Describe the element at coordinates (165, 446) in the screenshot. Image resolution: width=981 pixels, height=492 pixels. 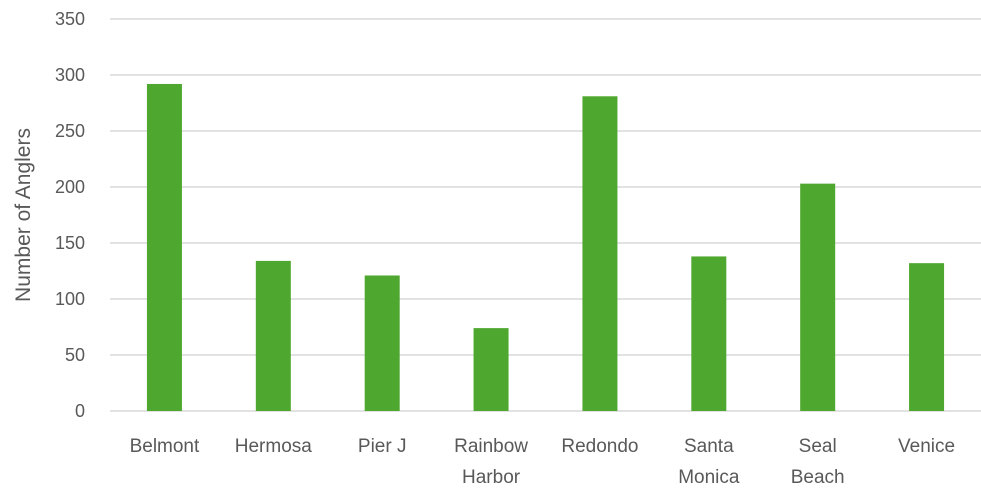
I see `x-category-label: Belmont` at that location.